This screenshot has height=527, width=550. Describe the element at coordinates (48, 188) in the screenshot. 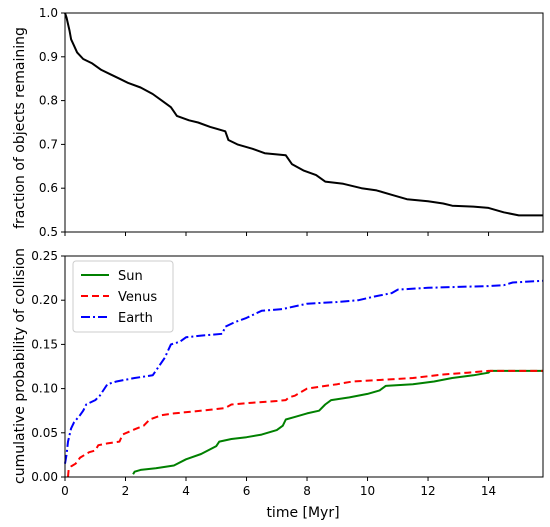

I see `top-y-tick-label: 0.6` at that location.